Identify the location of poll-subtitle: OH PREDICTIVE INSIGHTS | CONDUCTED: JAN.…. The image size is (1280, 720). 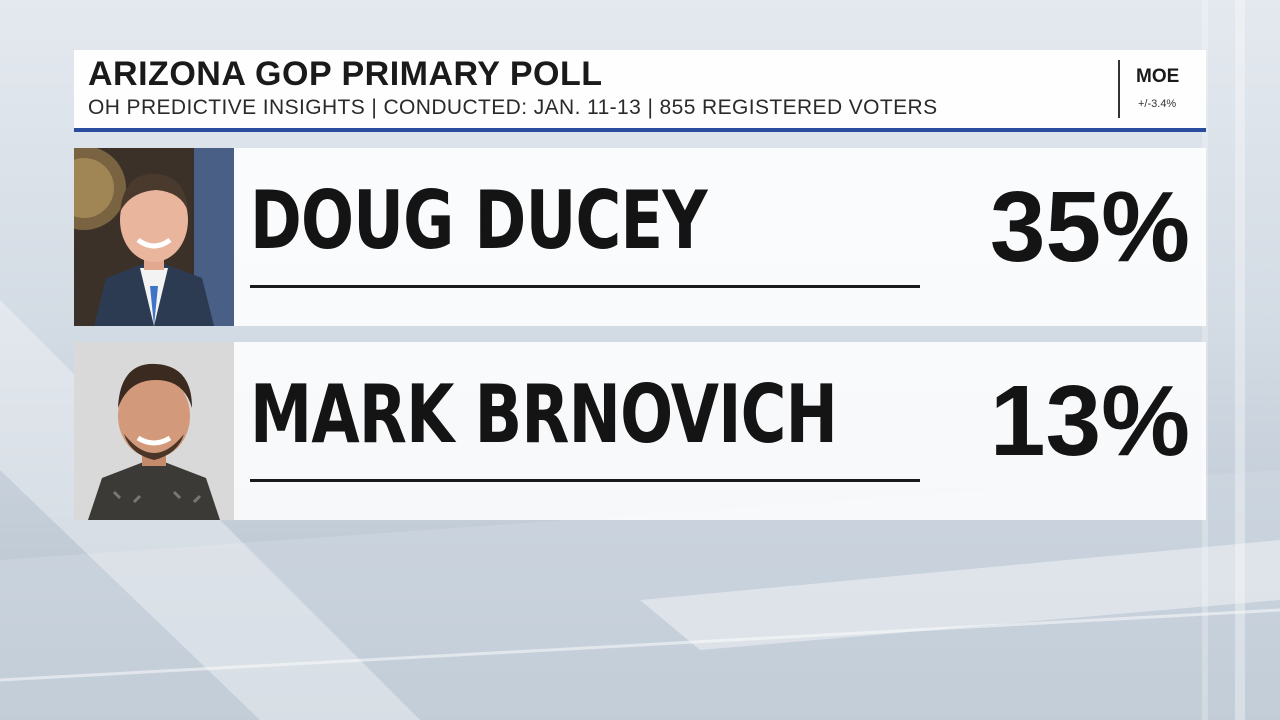
(513, 107).